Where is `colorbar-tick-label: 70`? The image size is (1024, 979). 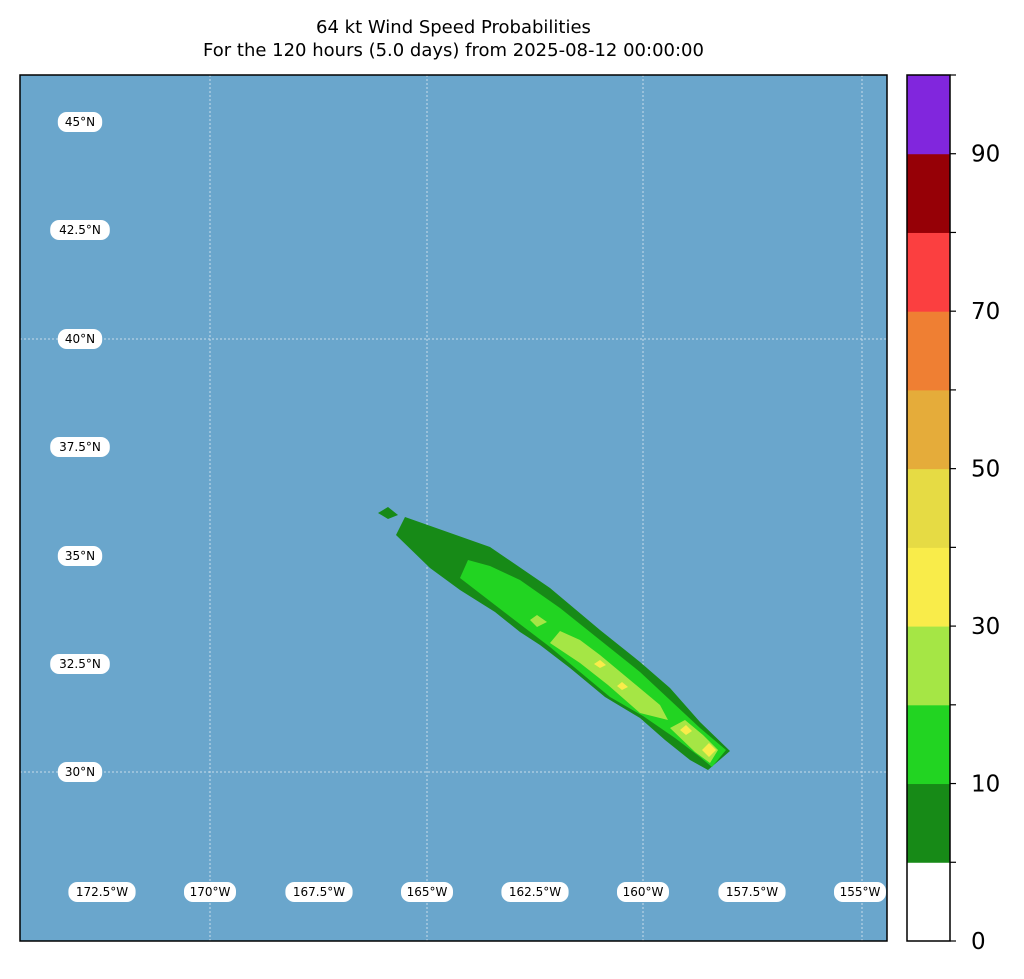
colorbar-tick-label: 70 is located at coordinates (985, 312).